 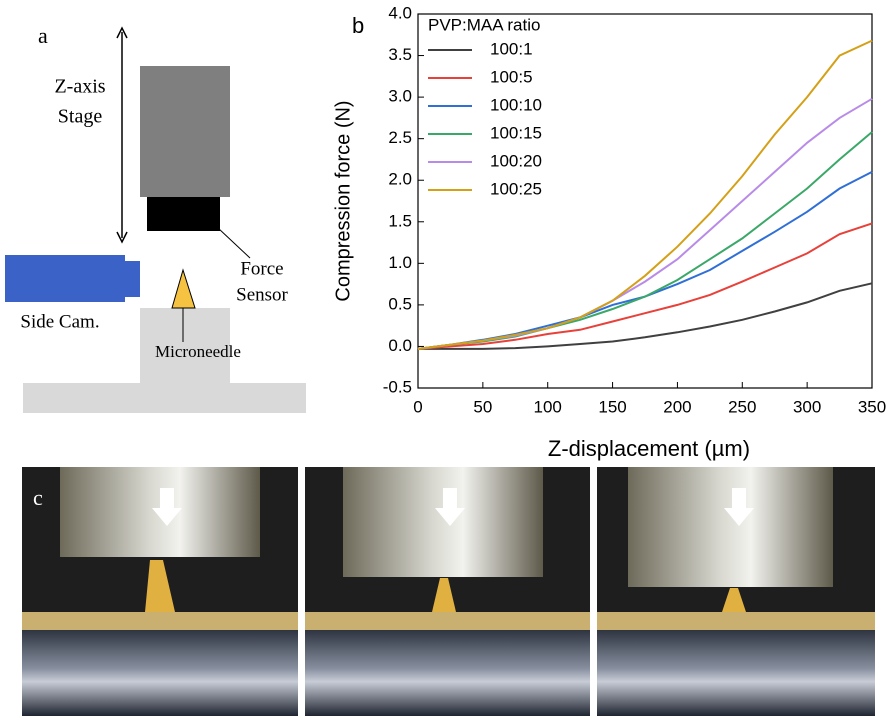 I want to click on y-tick-label: 2.5, so click(x=400, y=137).